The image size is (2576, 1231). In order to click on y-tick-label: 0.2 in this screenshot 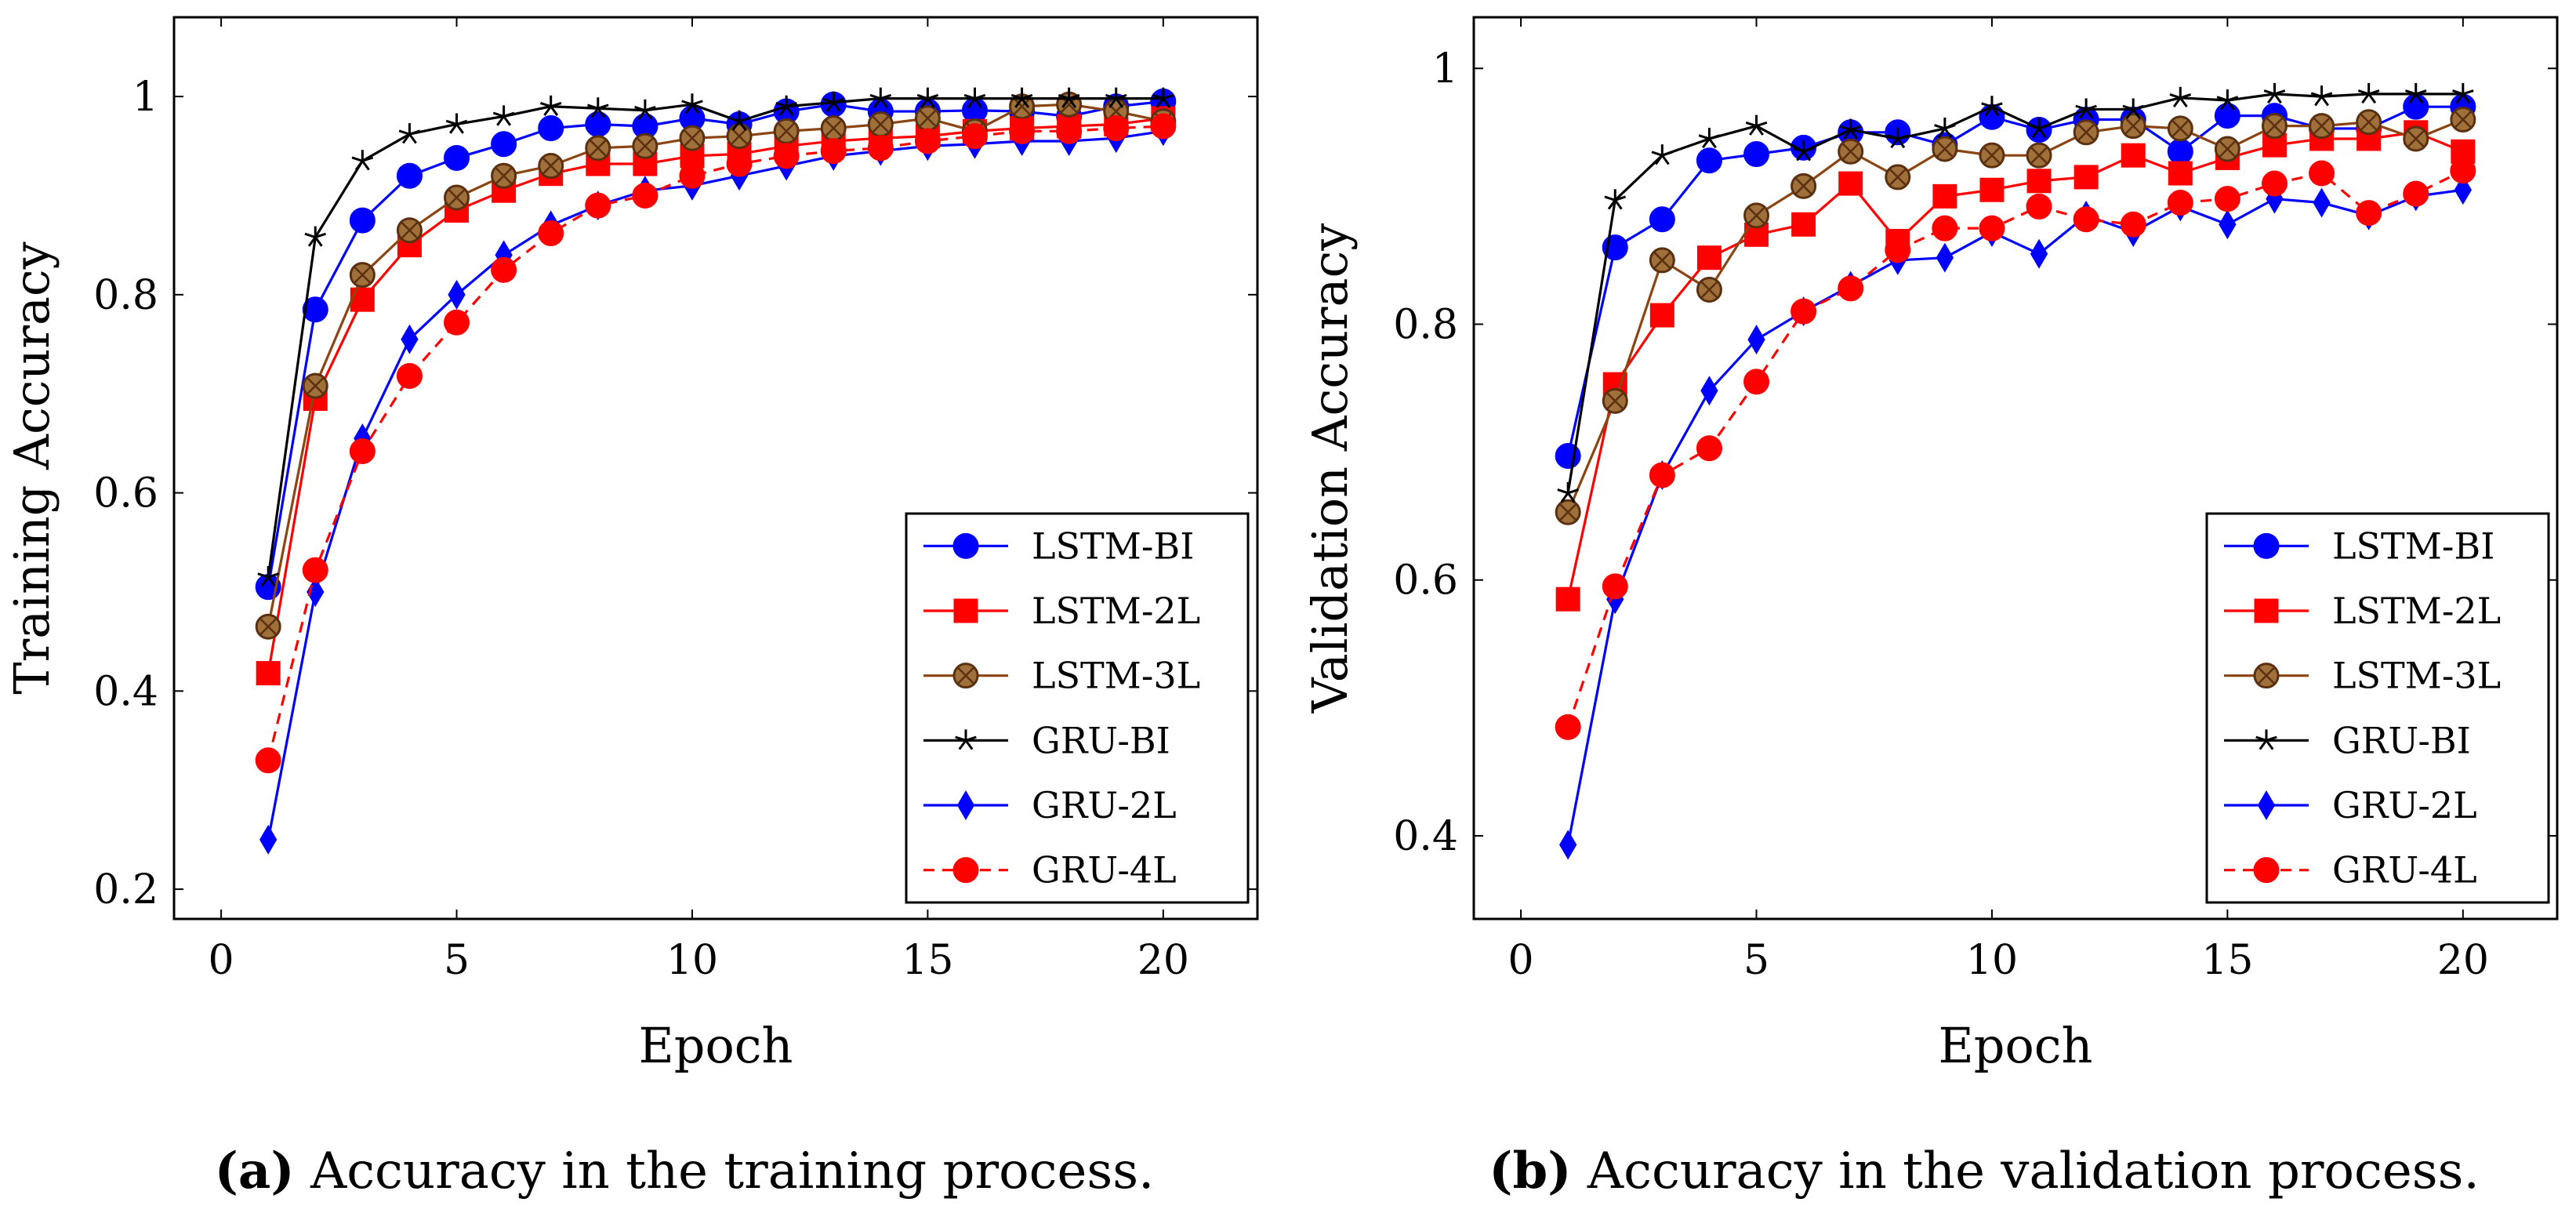, I will do `click(126, 890)`.